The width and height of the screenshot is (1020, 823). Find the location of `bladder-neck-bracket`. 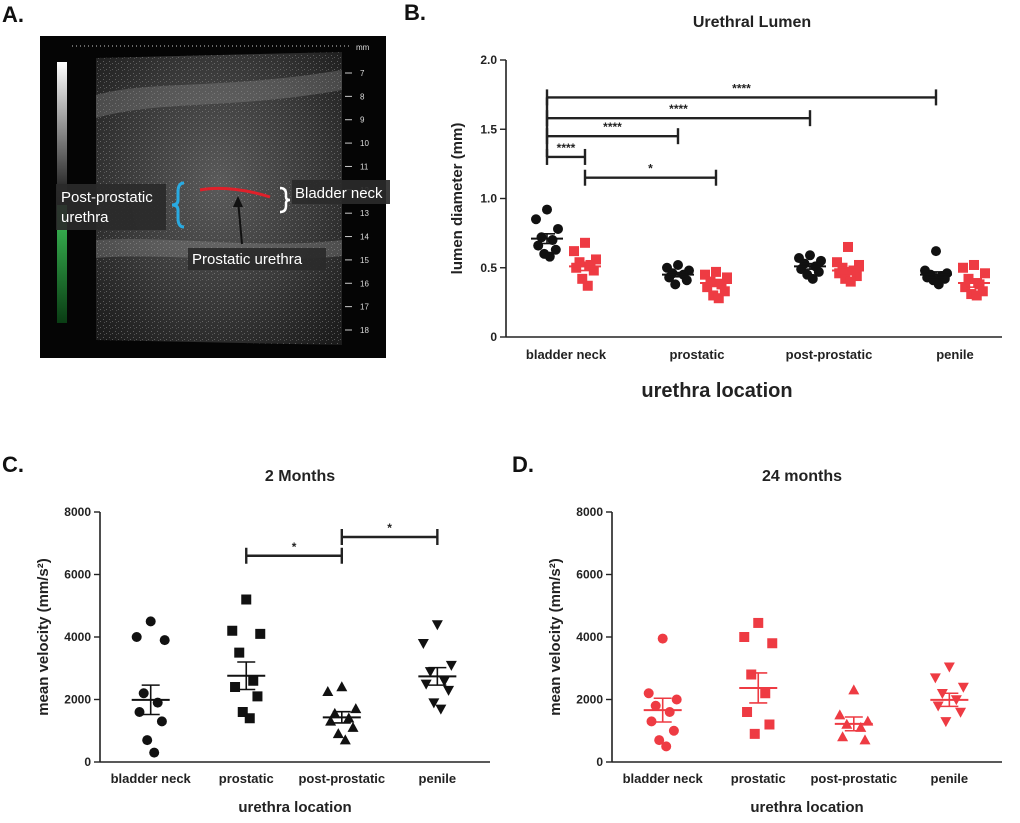

bladder-neck-bracket is located at coordinates (285, 200).